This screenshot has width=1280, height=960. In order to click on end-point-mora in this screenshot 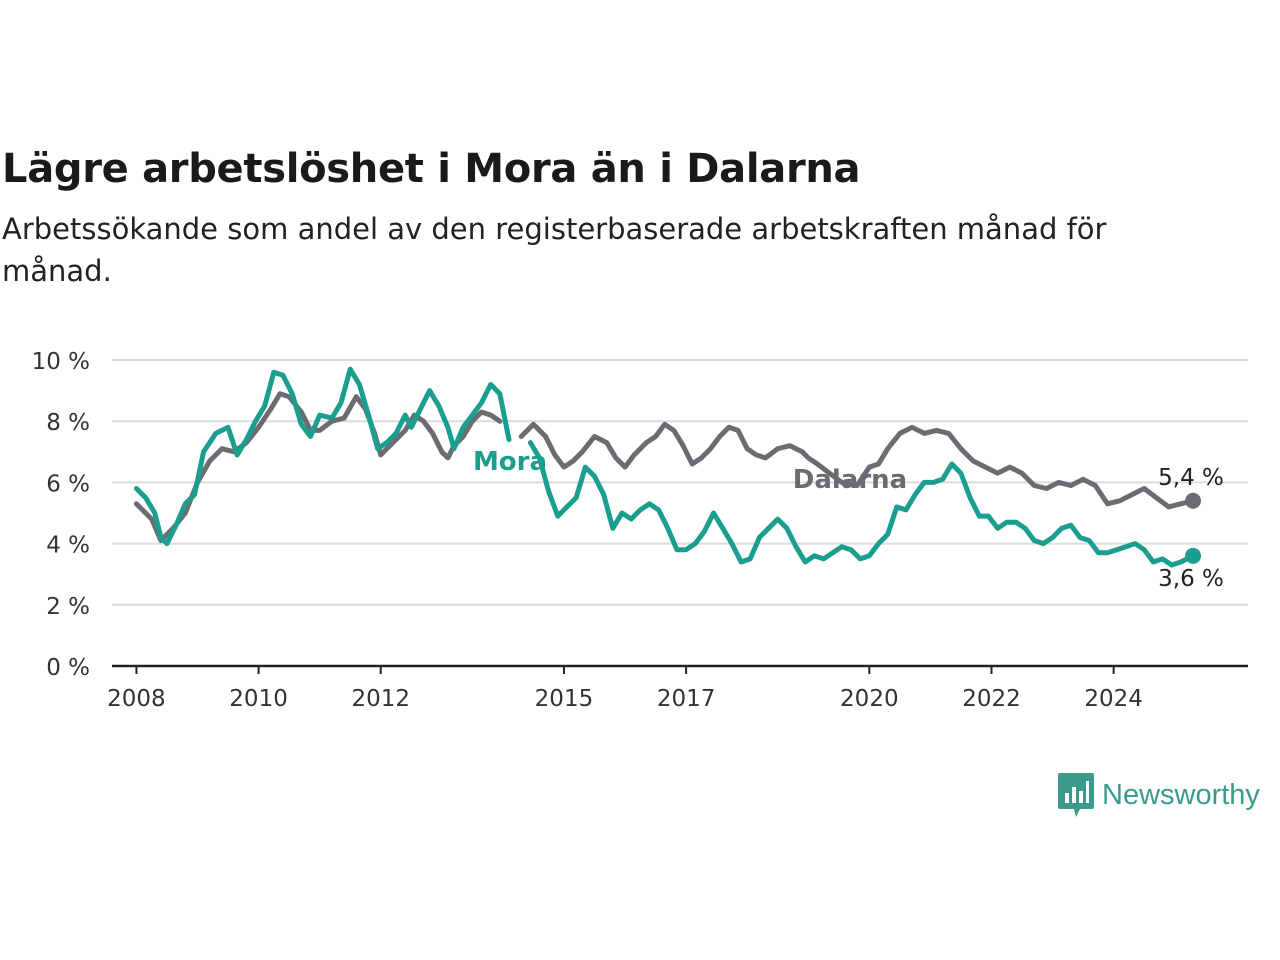, I will do `click(1193, 555)`.